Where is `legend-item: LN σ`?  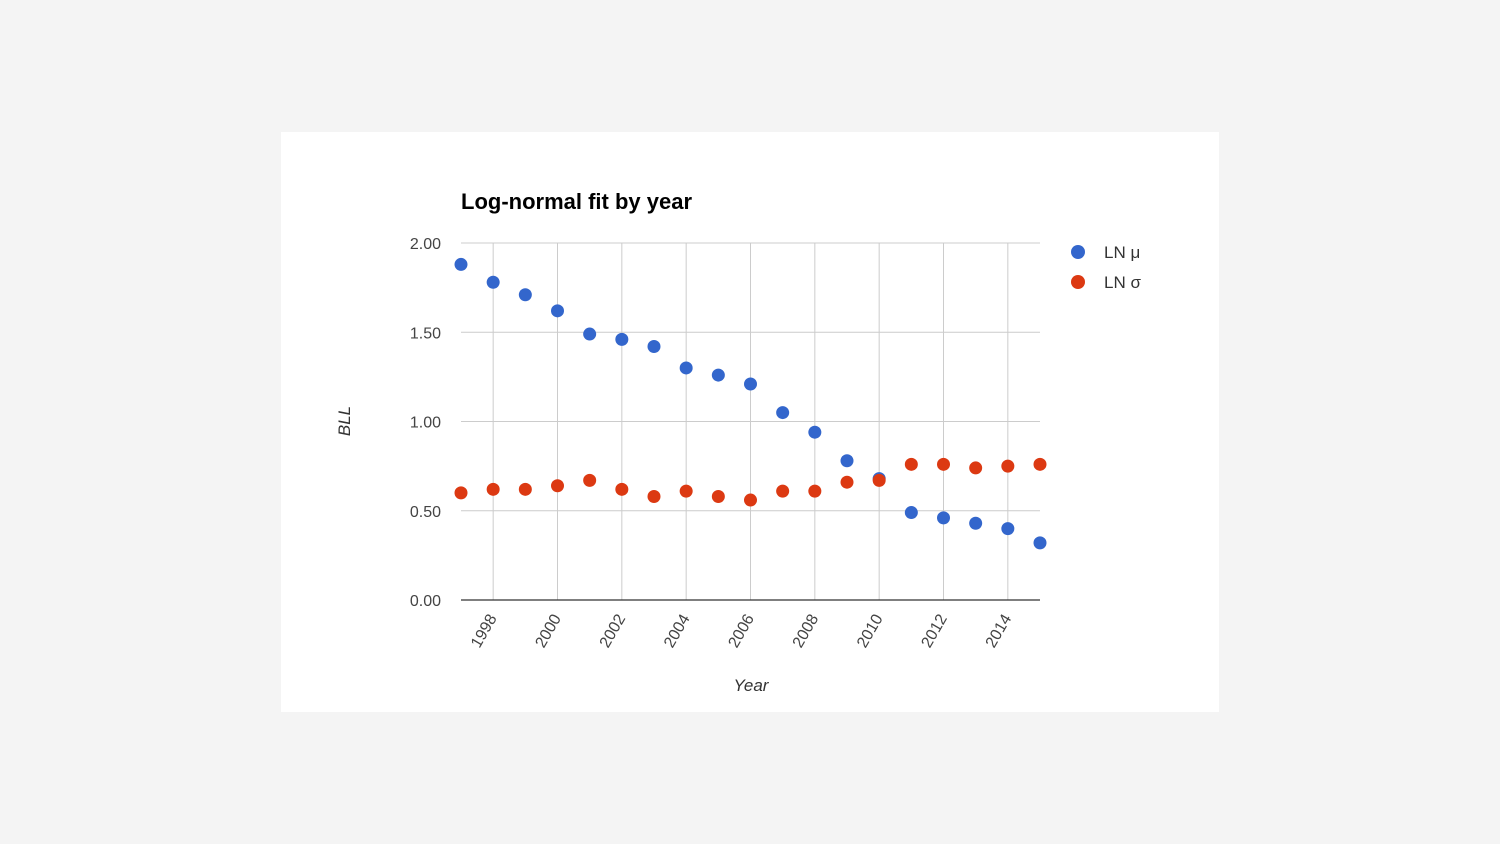
legend-item: LN σ is located at coordinates (1106, 282).